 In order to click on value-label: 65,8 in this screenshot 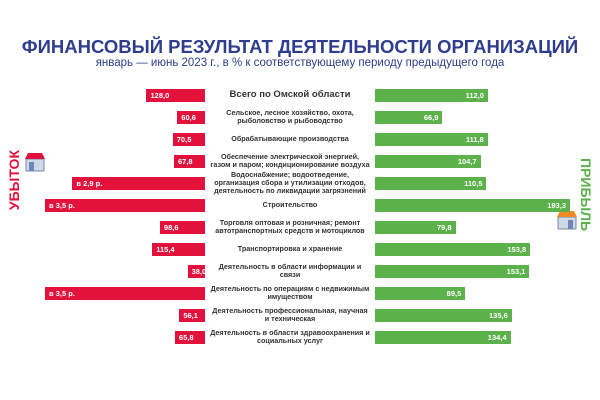, I will do `click(186, 337)`.